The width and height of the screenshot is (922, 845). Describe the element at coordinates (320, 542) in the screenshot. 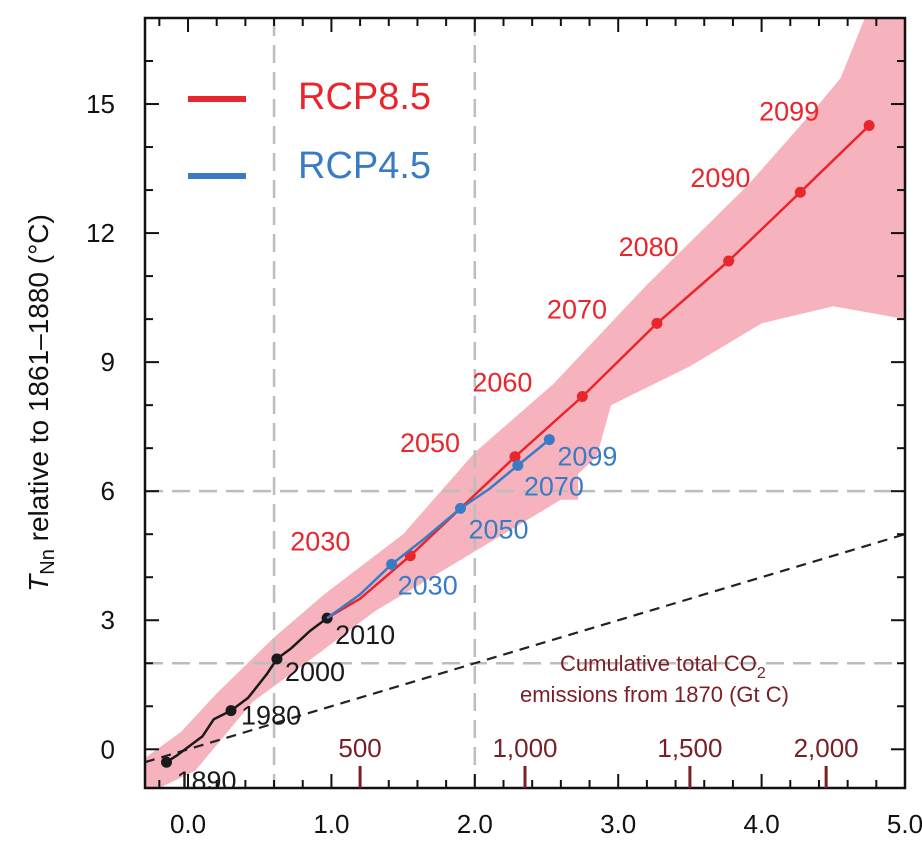

I see `point-label-rcp85-2030: 2030` at that location.